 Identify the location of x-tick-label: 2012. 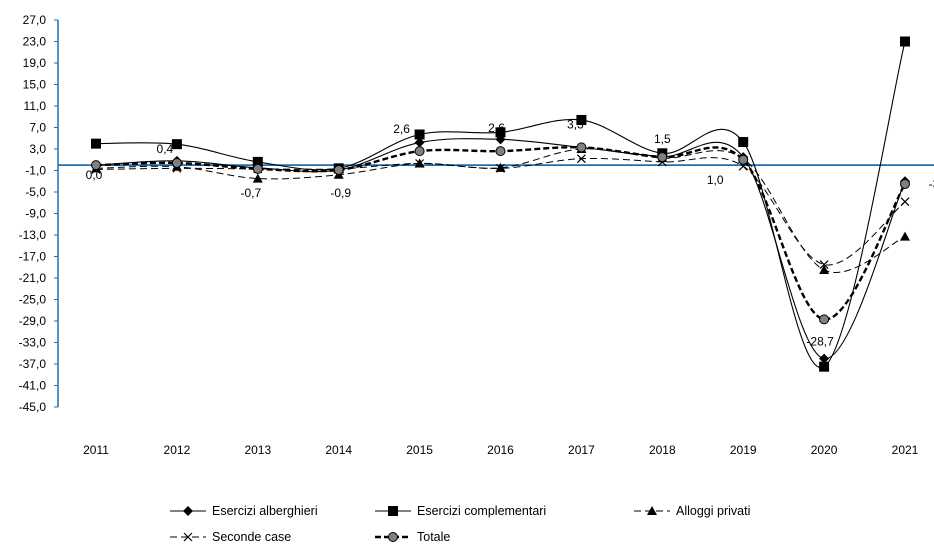
(177, 450).